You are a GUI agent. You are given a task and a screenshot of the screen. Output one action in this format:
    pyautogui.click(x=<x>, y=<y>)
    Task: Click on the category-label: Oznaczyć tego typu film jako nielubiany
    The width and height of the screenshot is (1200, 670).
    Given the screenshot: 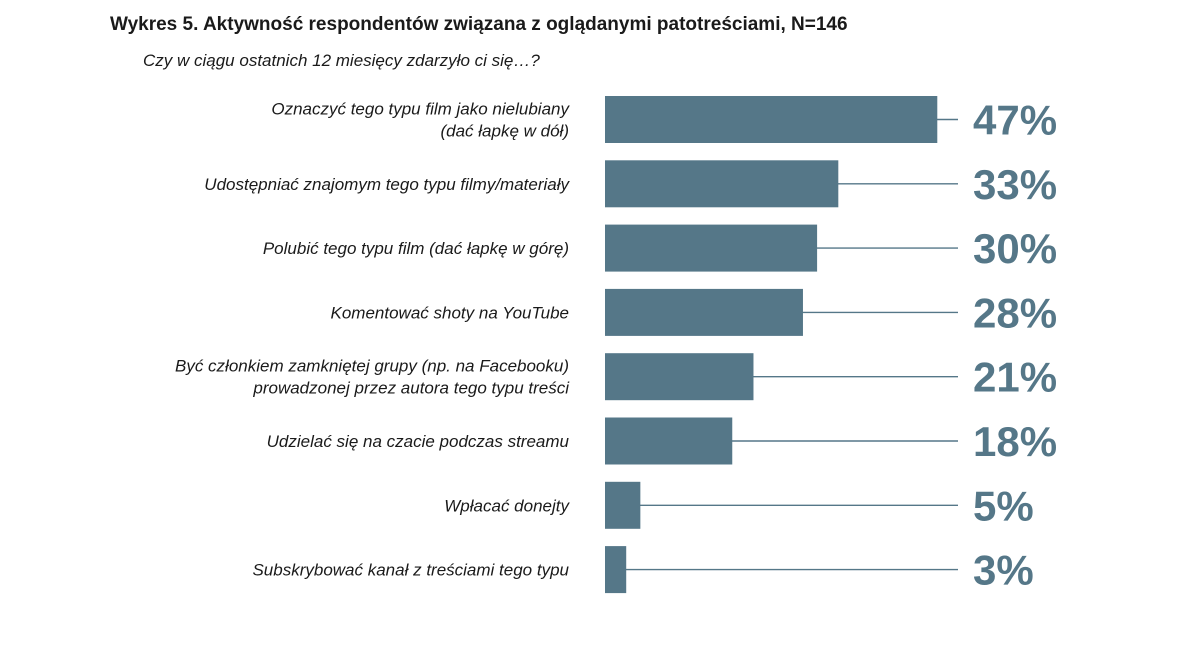 What is the action you would take?
    pyautogui.click(x=420, y=109)
    